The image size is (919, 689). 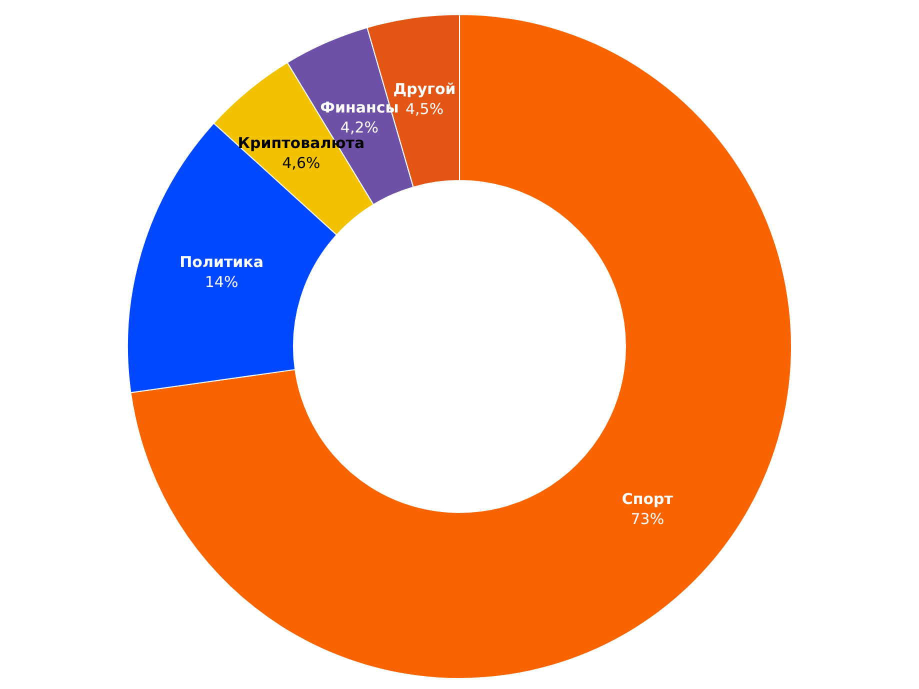 What do you see at coordinates (424, 89) in the screenshot?
I see `slice-label: Другой` at bounding box center [424, 89].